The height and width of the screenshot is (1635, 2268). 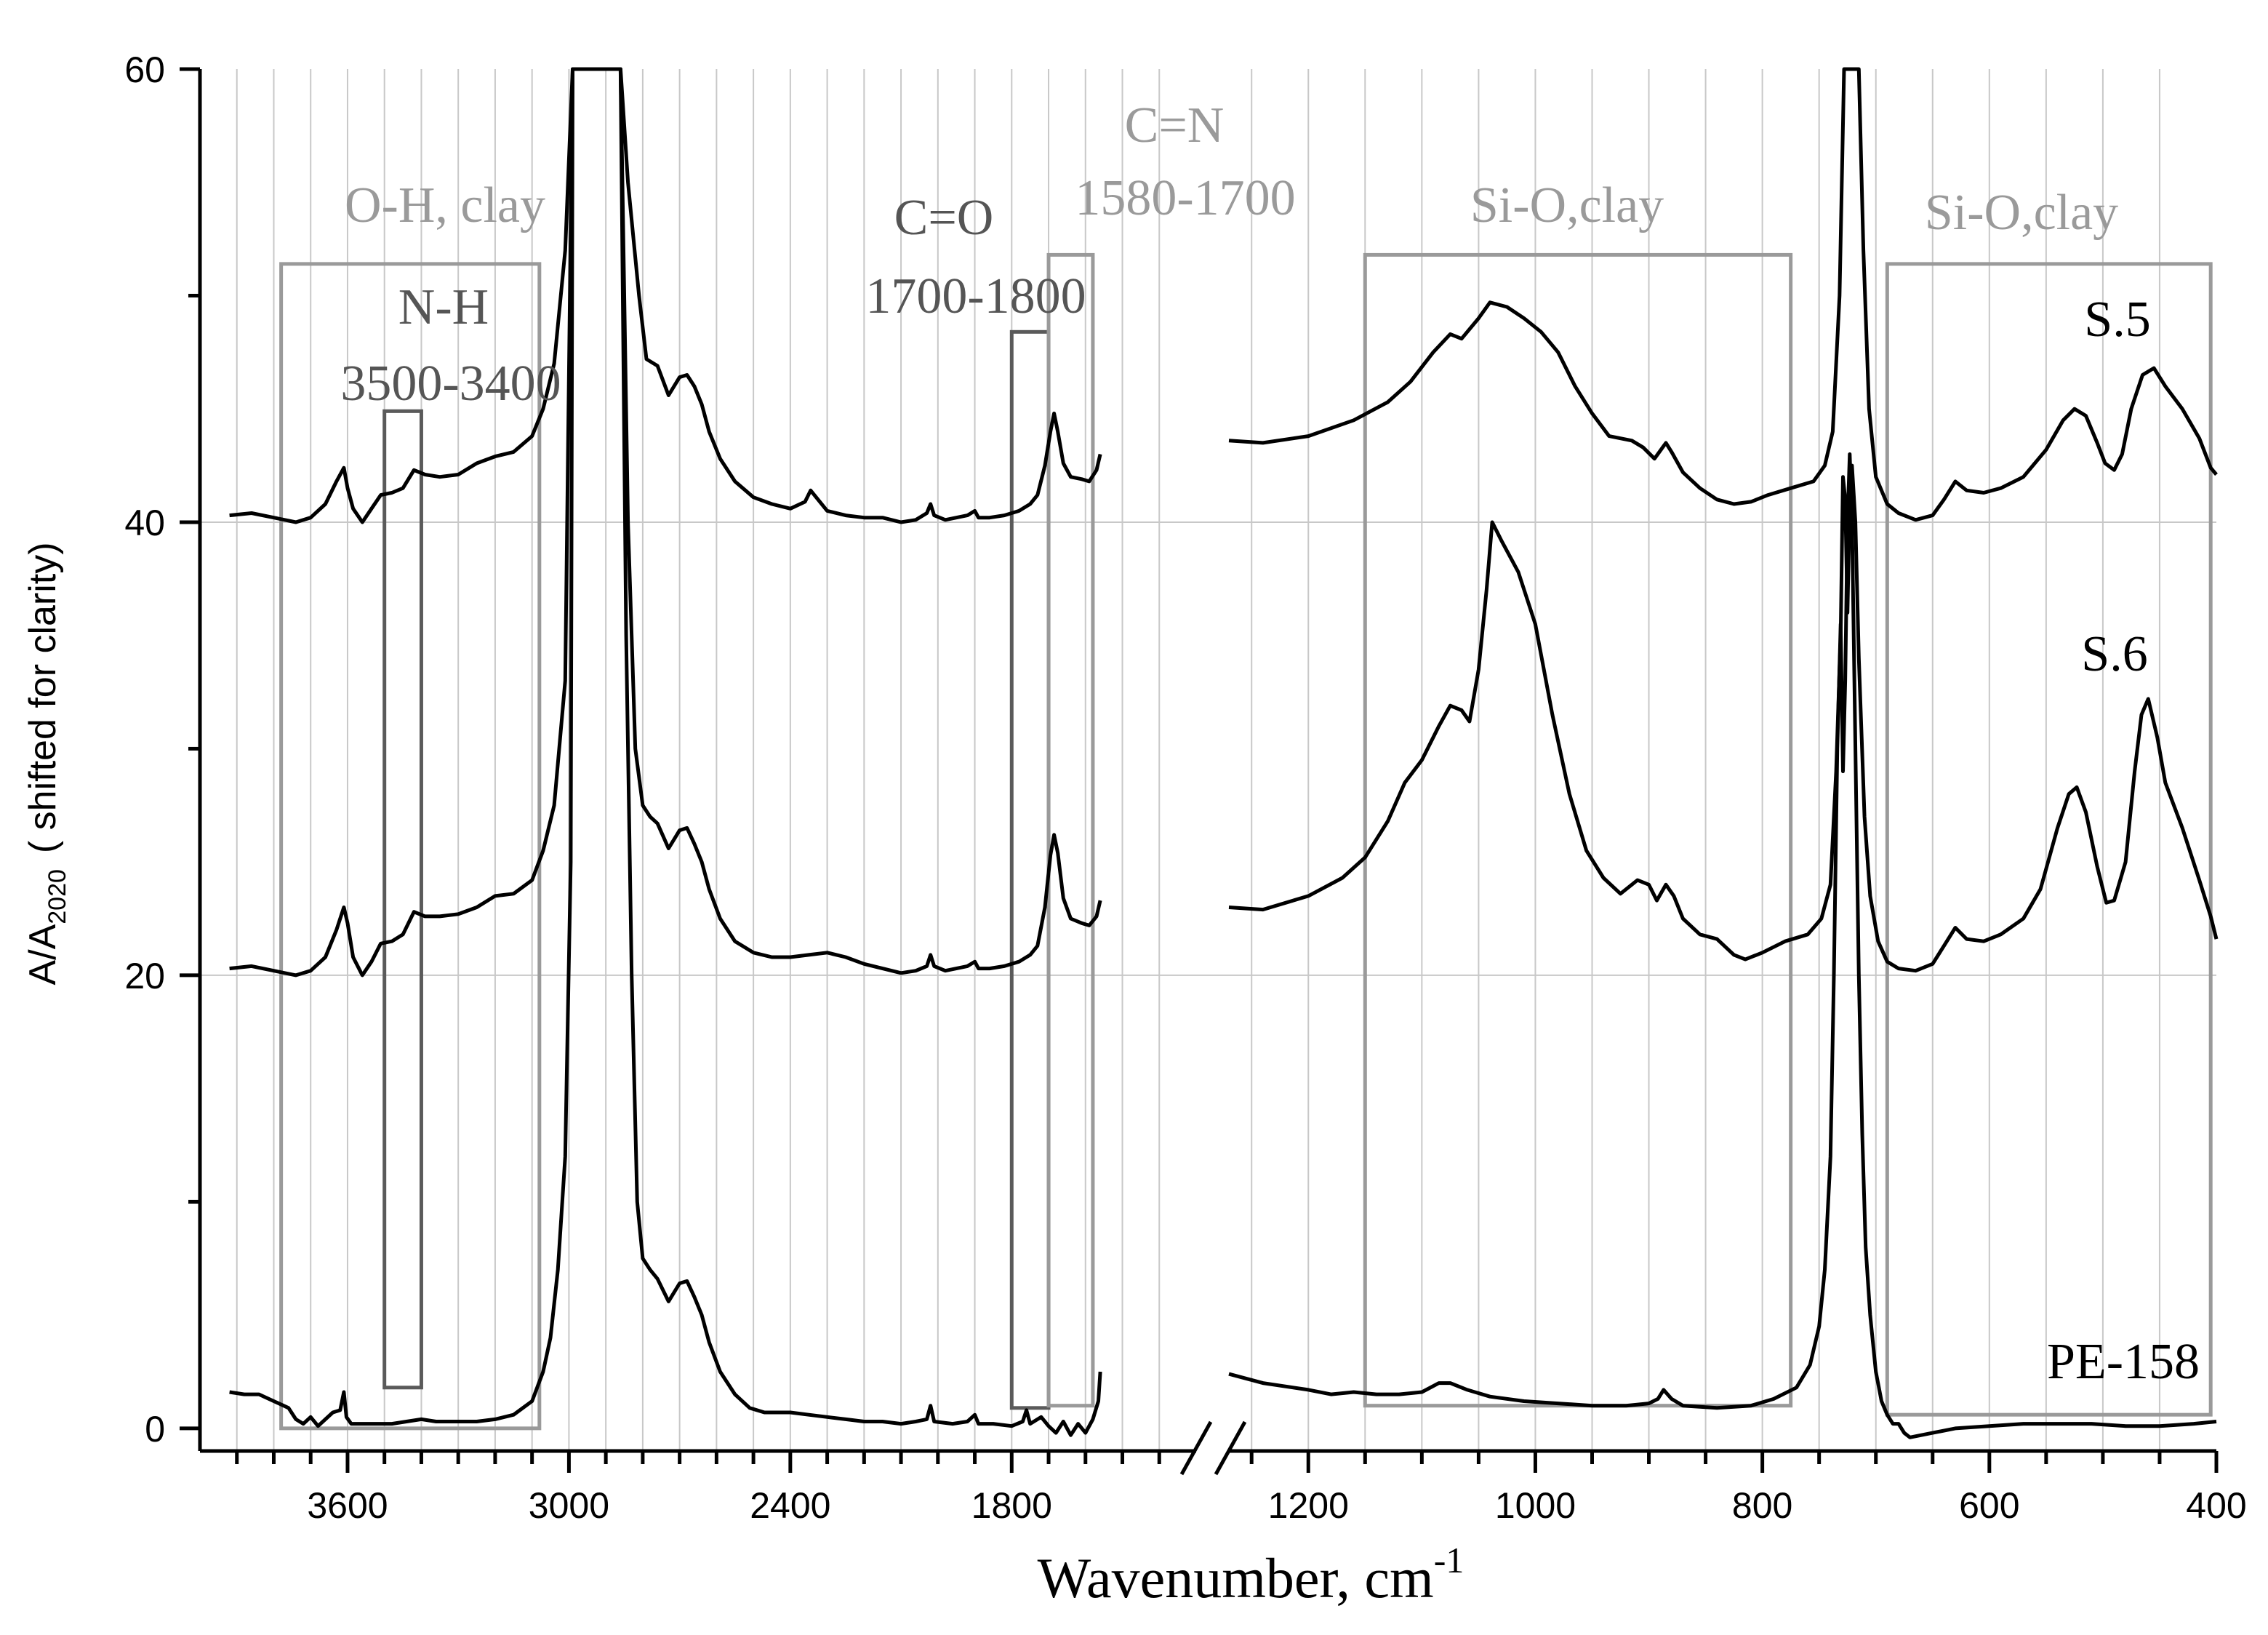 I want to click on y-tick-label: 20, so click(x=144, y=976).